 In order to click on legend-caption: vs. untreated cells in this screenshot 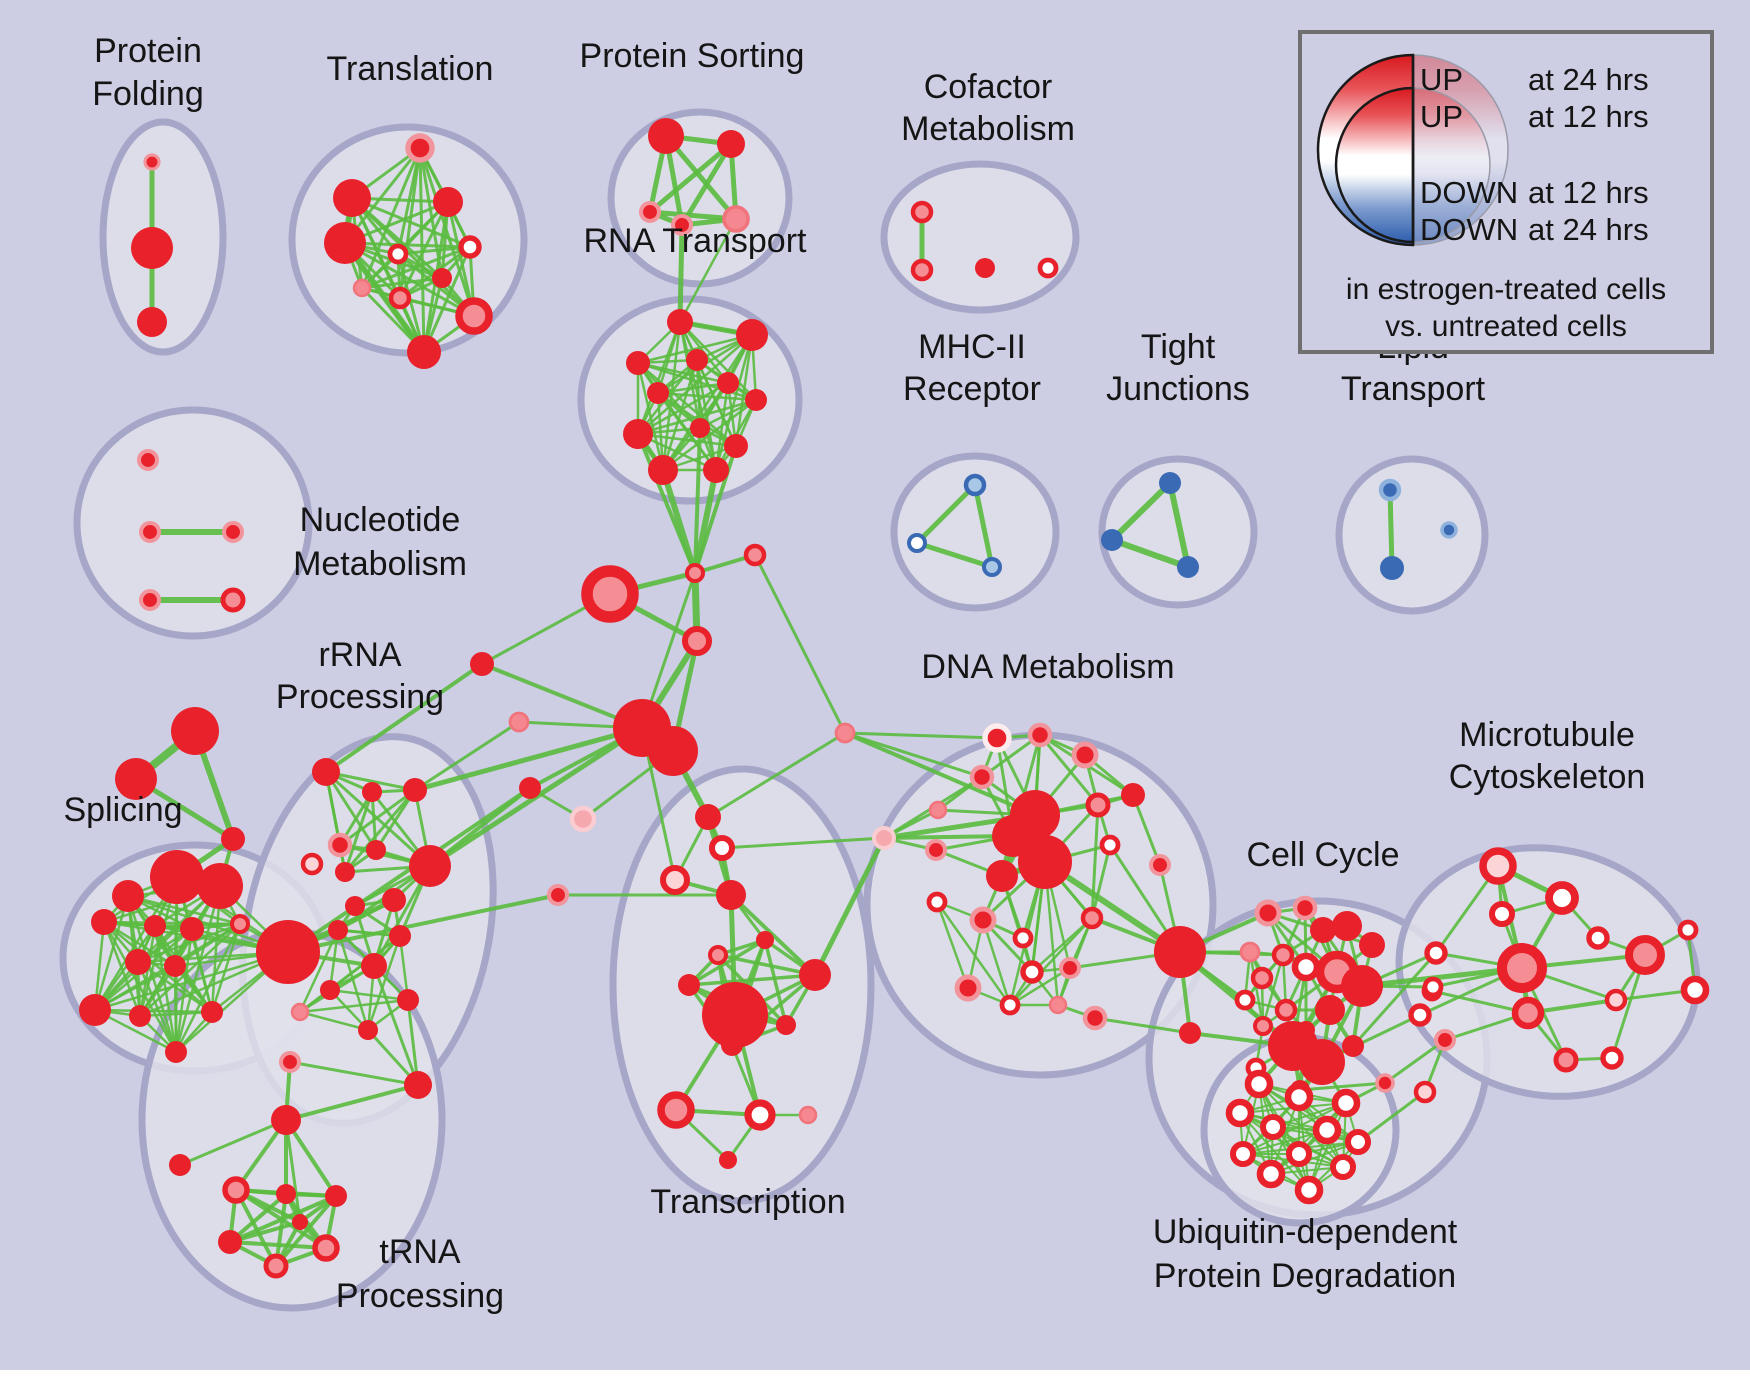, I will do `click(1506, 326)`.